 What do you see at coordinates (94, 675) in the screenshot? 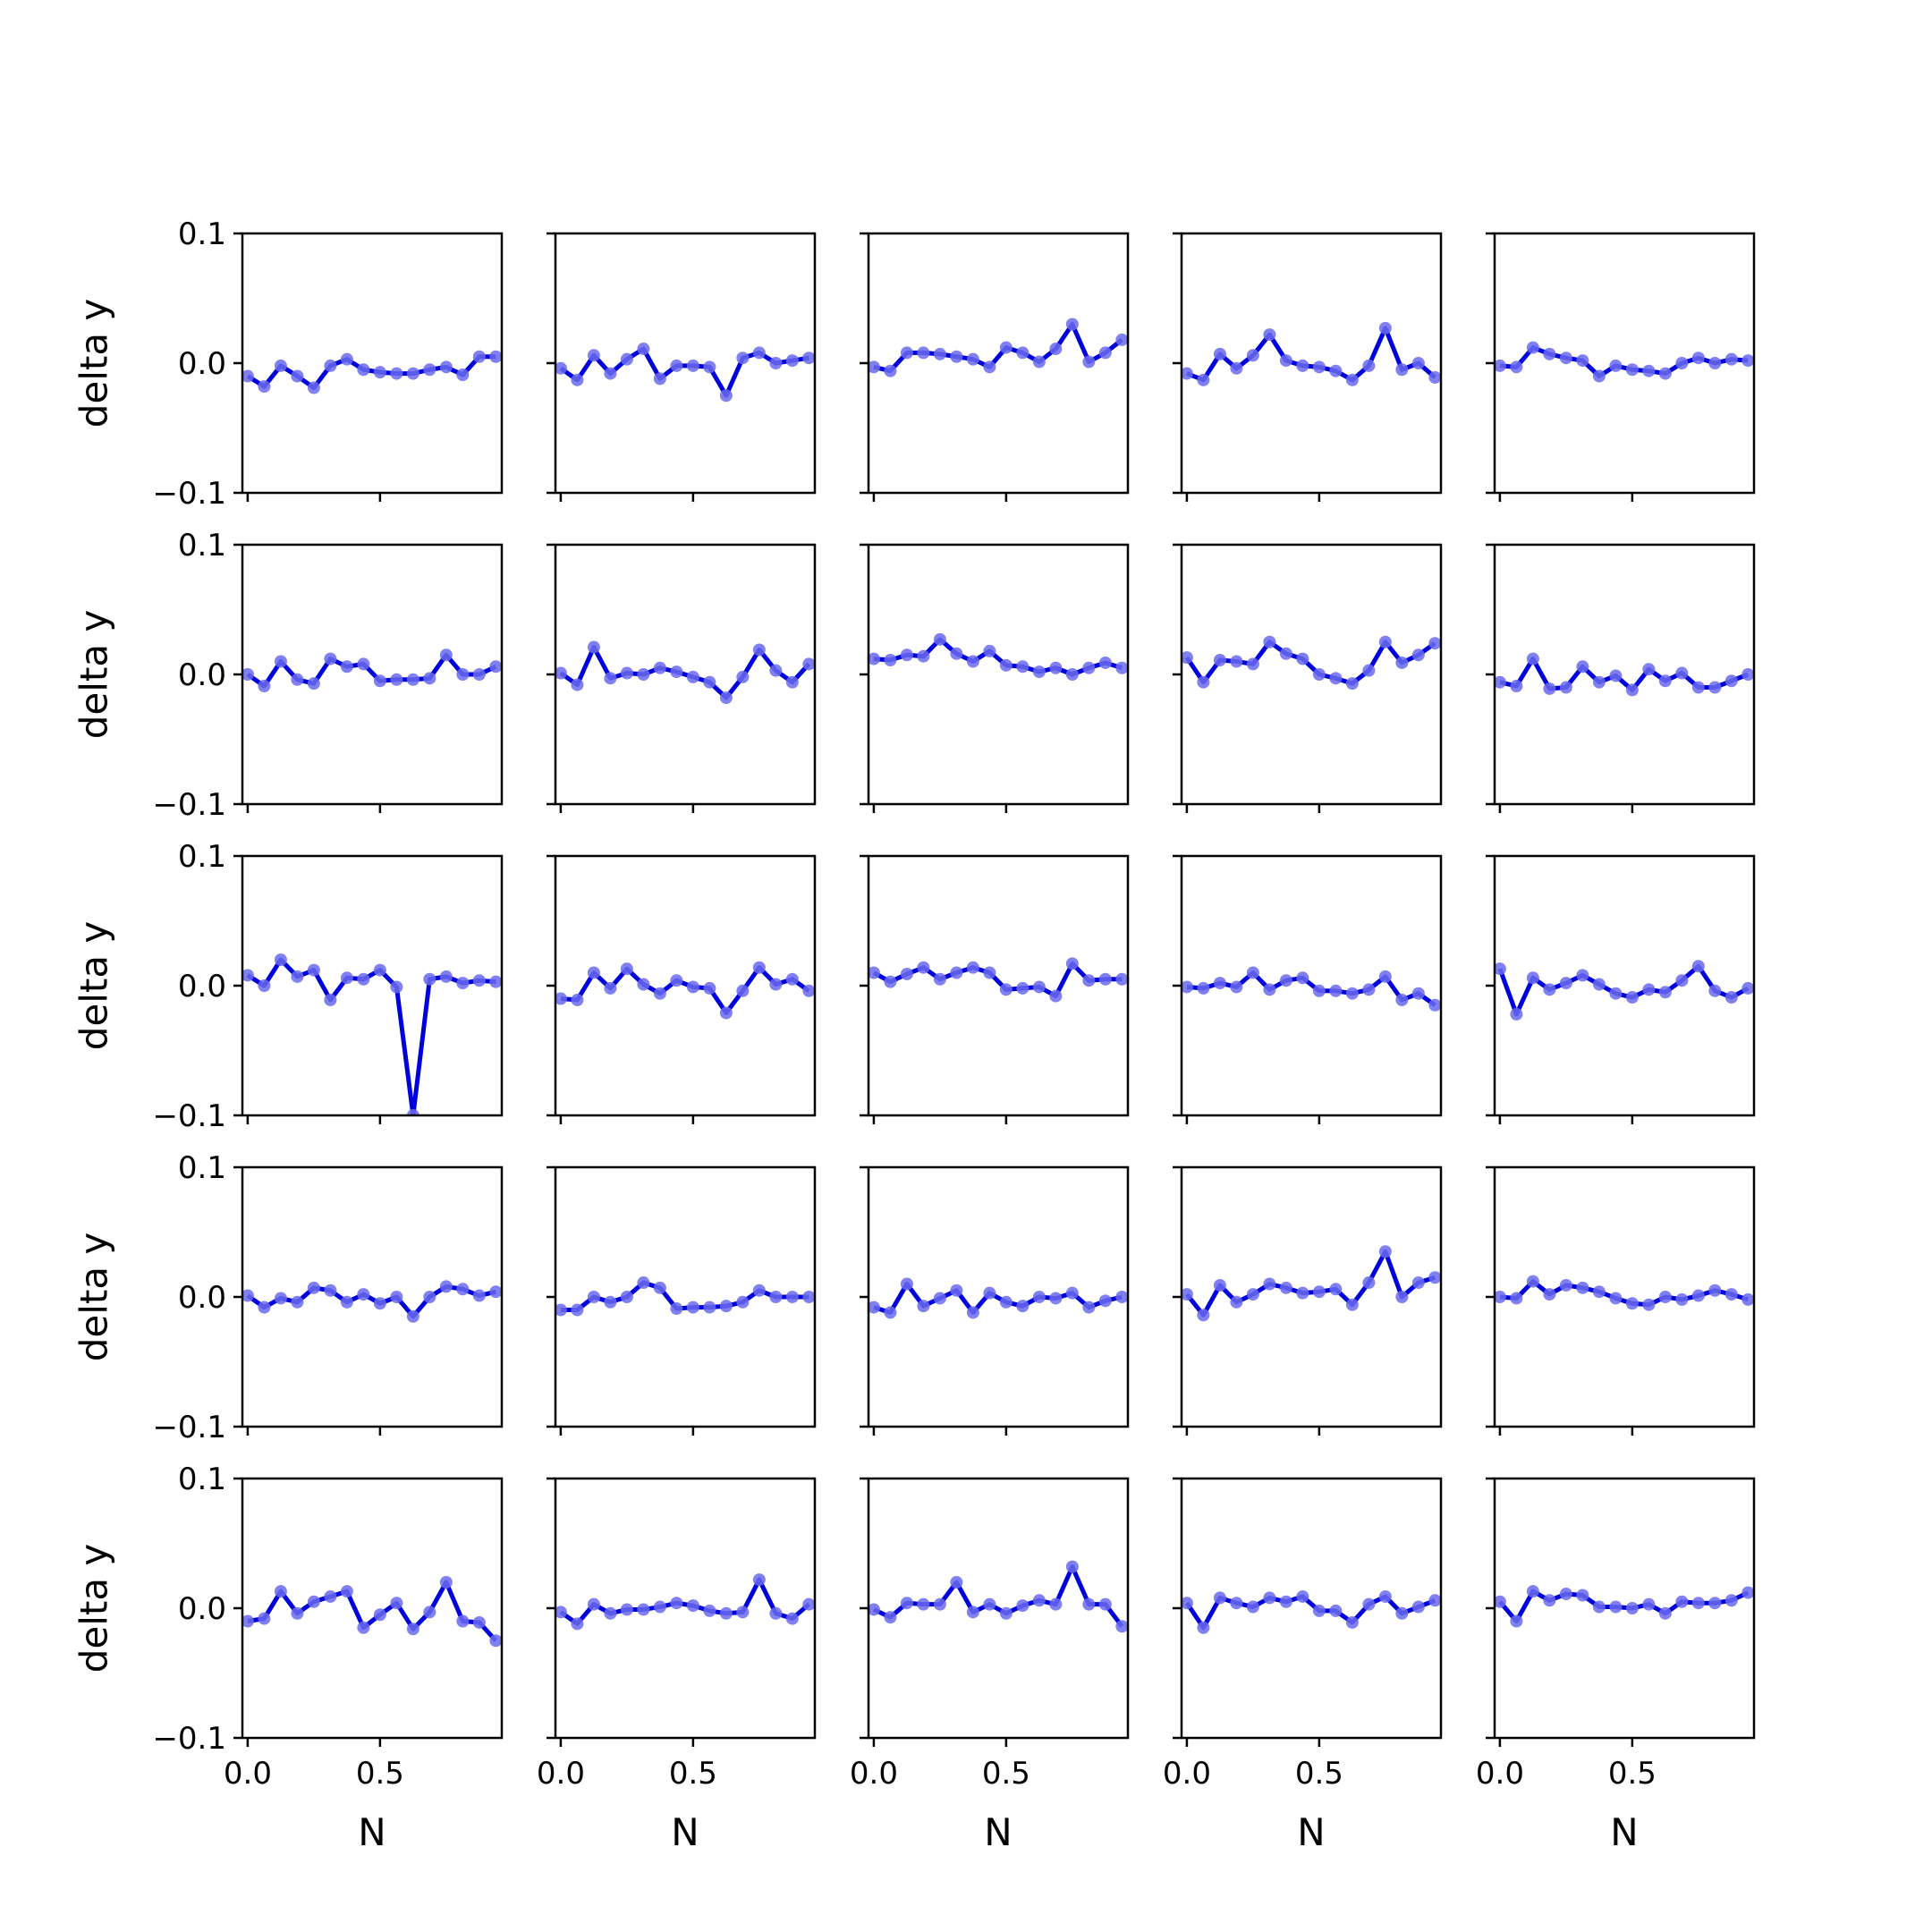
I see `y-axis-label: delta y` at bounding box center [94, 675].